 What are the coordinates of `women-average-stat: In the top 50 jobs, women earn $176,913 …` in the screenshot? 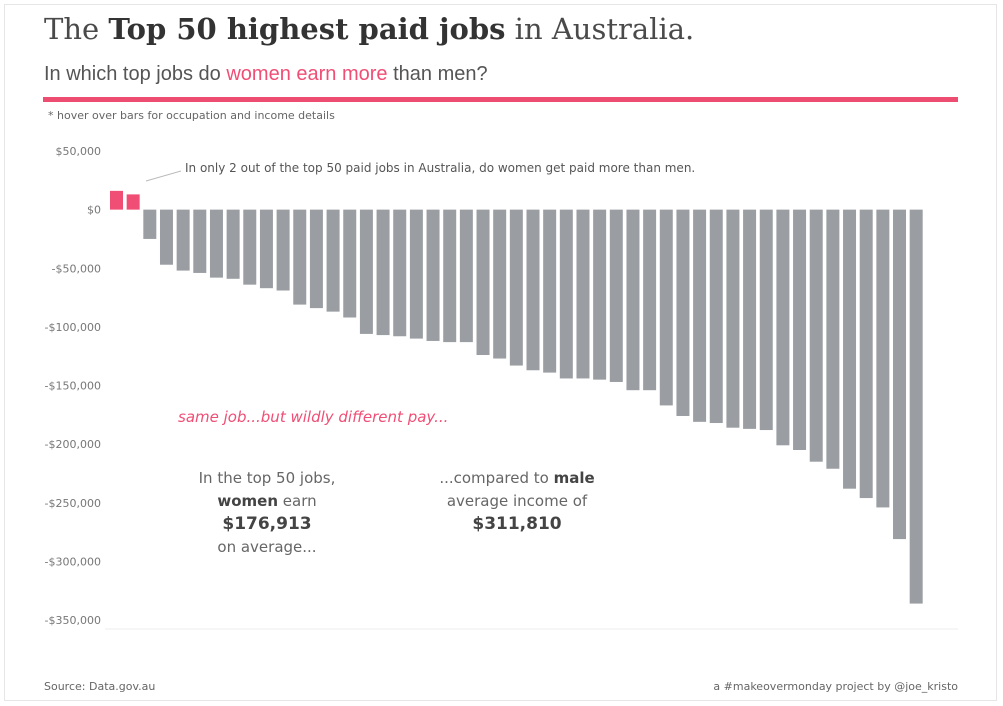 It's located at (267, 513).